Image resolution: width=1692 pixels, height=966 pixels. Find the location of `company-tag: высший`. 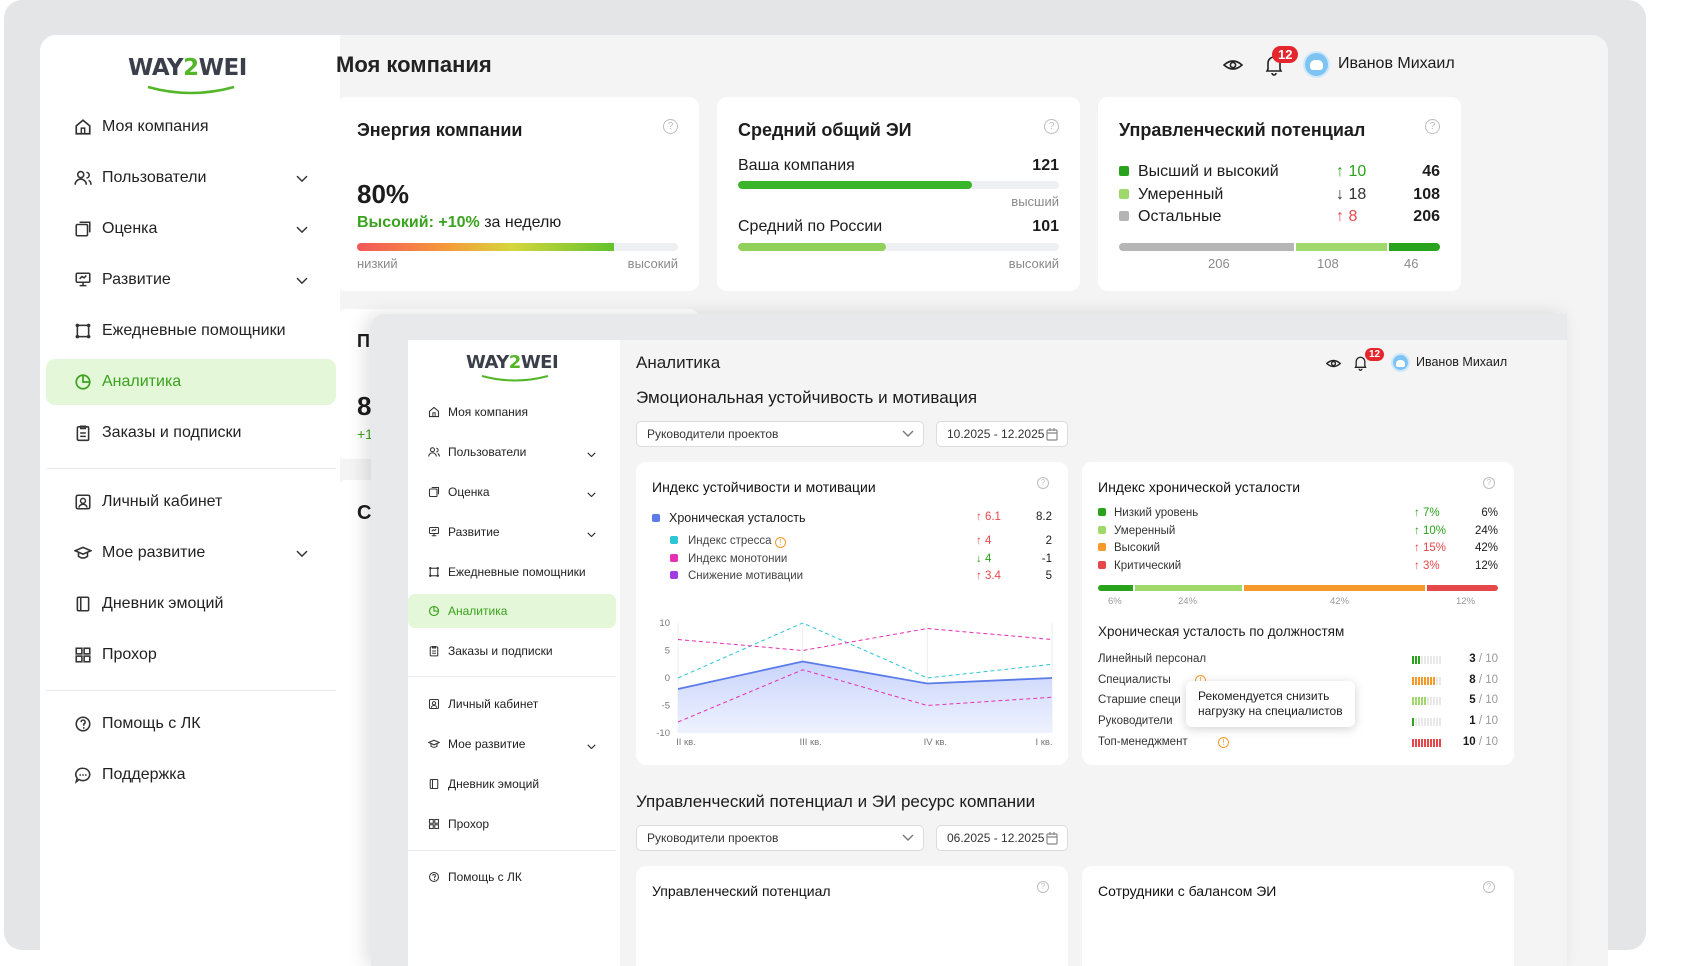

company-tag: высший is located at coordinates (1035, 201).